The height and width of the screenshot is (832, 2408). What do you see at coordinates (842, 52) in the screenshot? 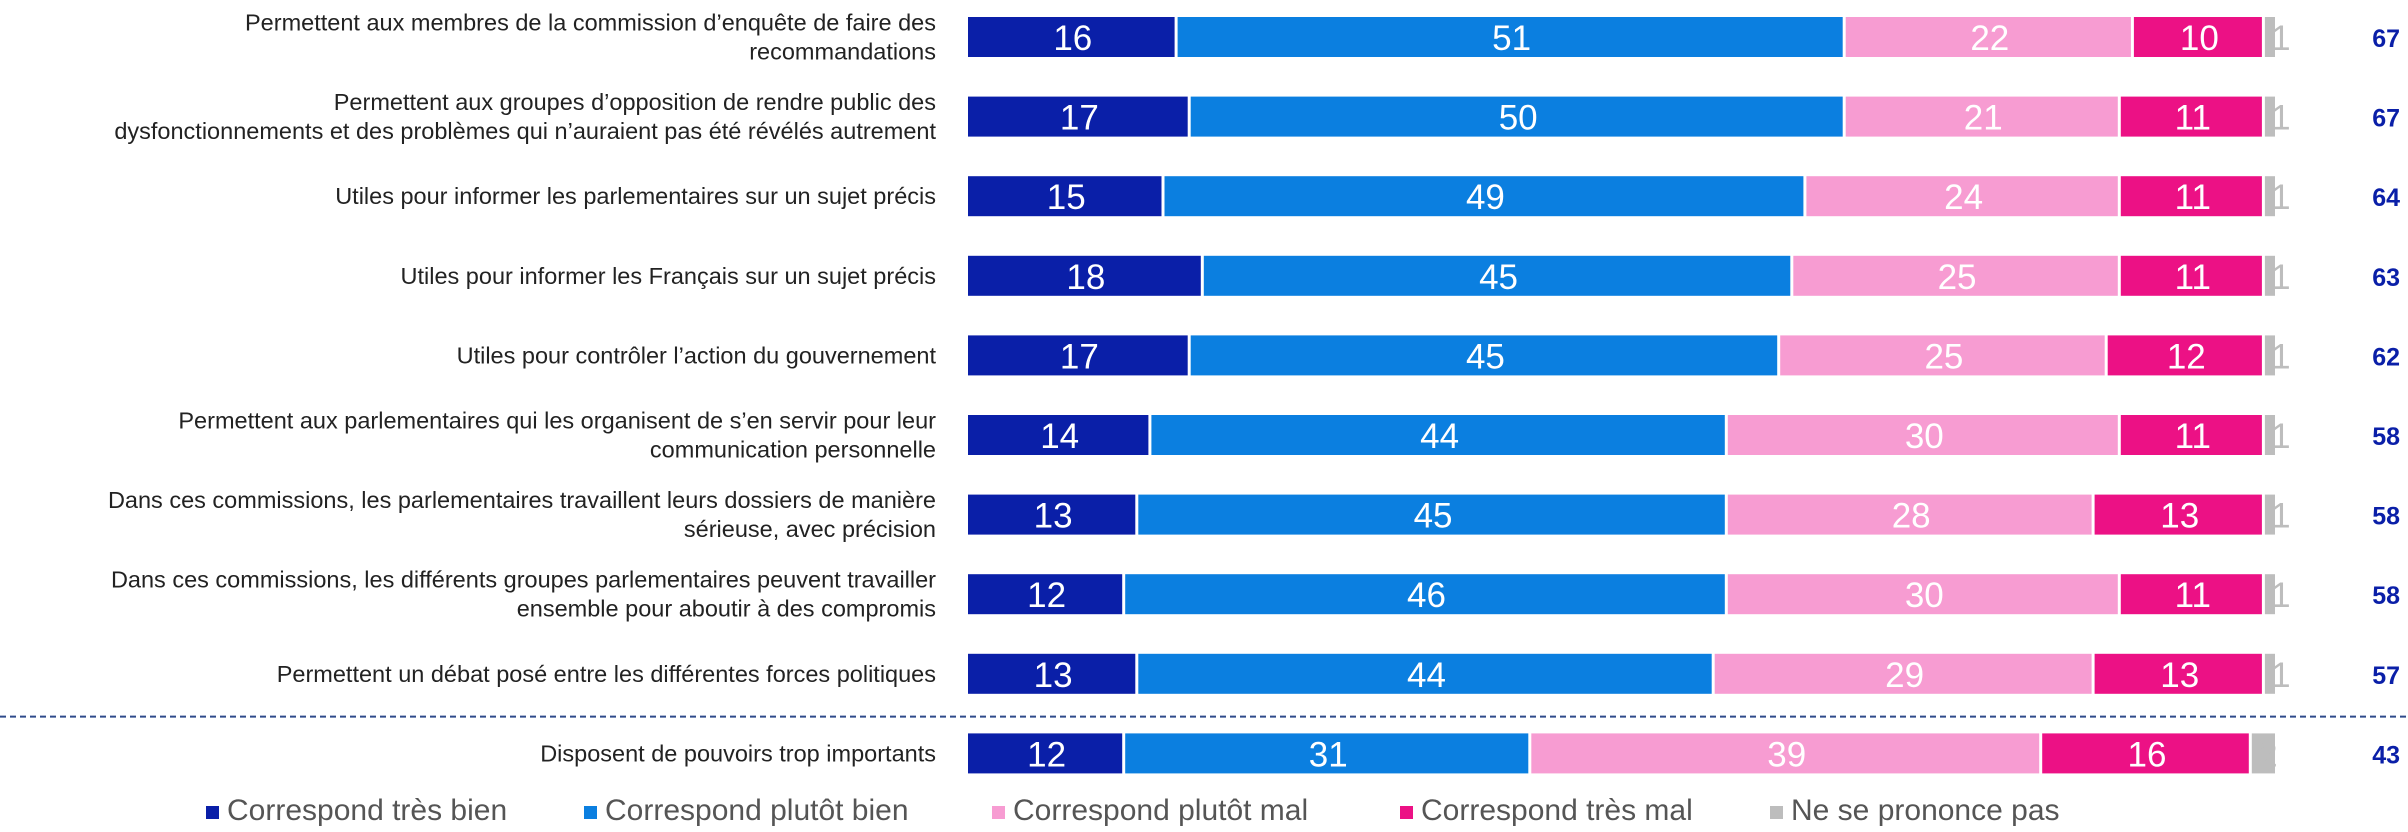
I see `category-label-line: recommandations` at bounding box center [842, 52].